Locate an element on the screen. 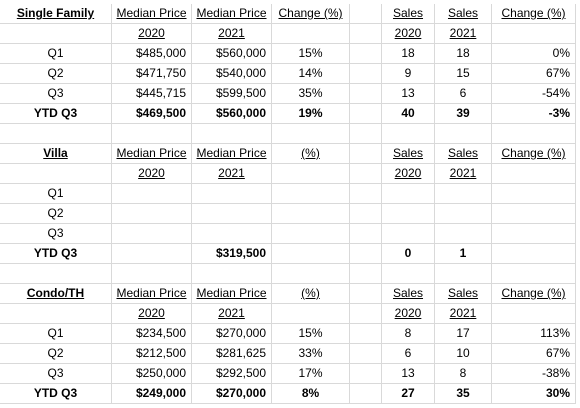  cell-text: 35 is located at coordinates (463, 393).